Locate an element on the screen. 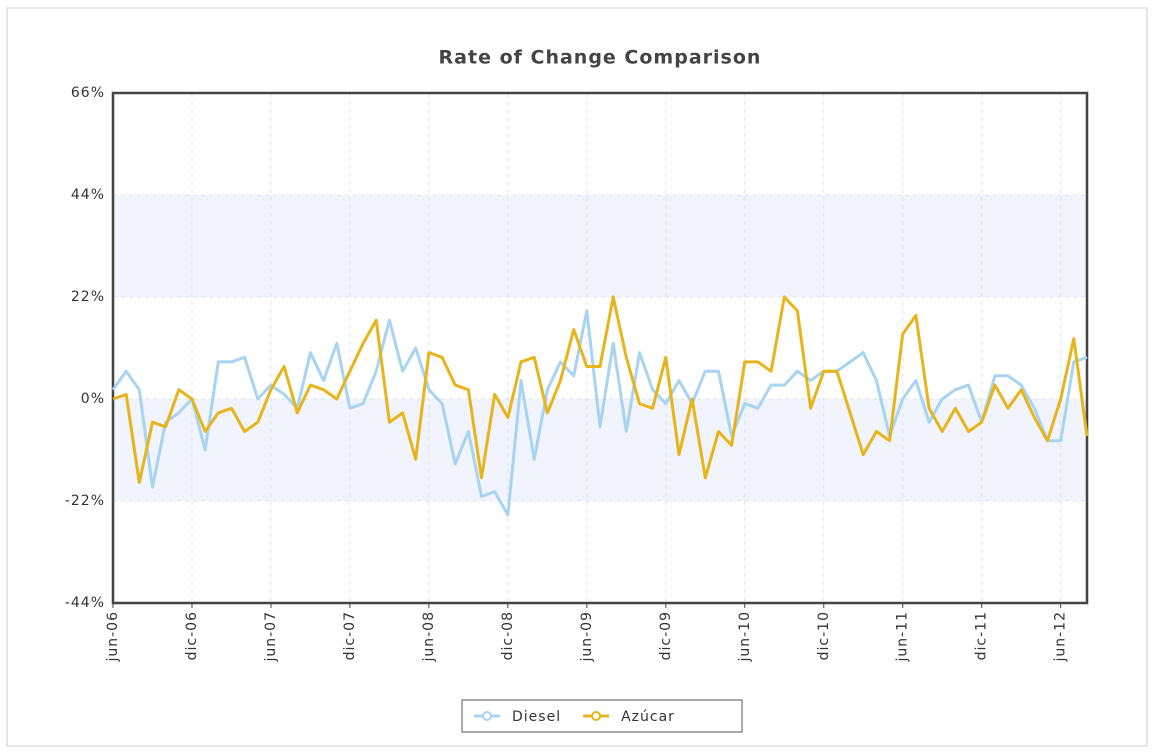  x-tick-label: jun-07 is located at coordinates (271, 637).